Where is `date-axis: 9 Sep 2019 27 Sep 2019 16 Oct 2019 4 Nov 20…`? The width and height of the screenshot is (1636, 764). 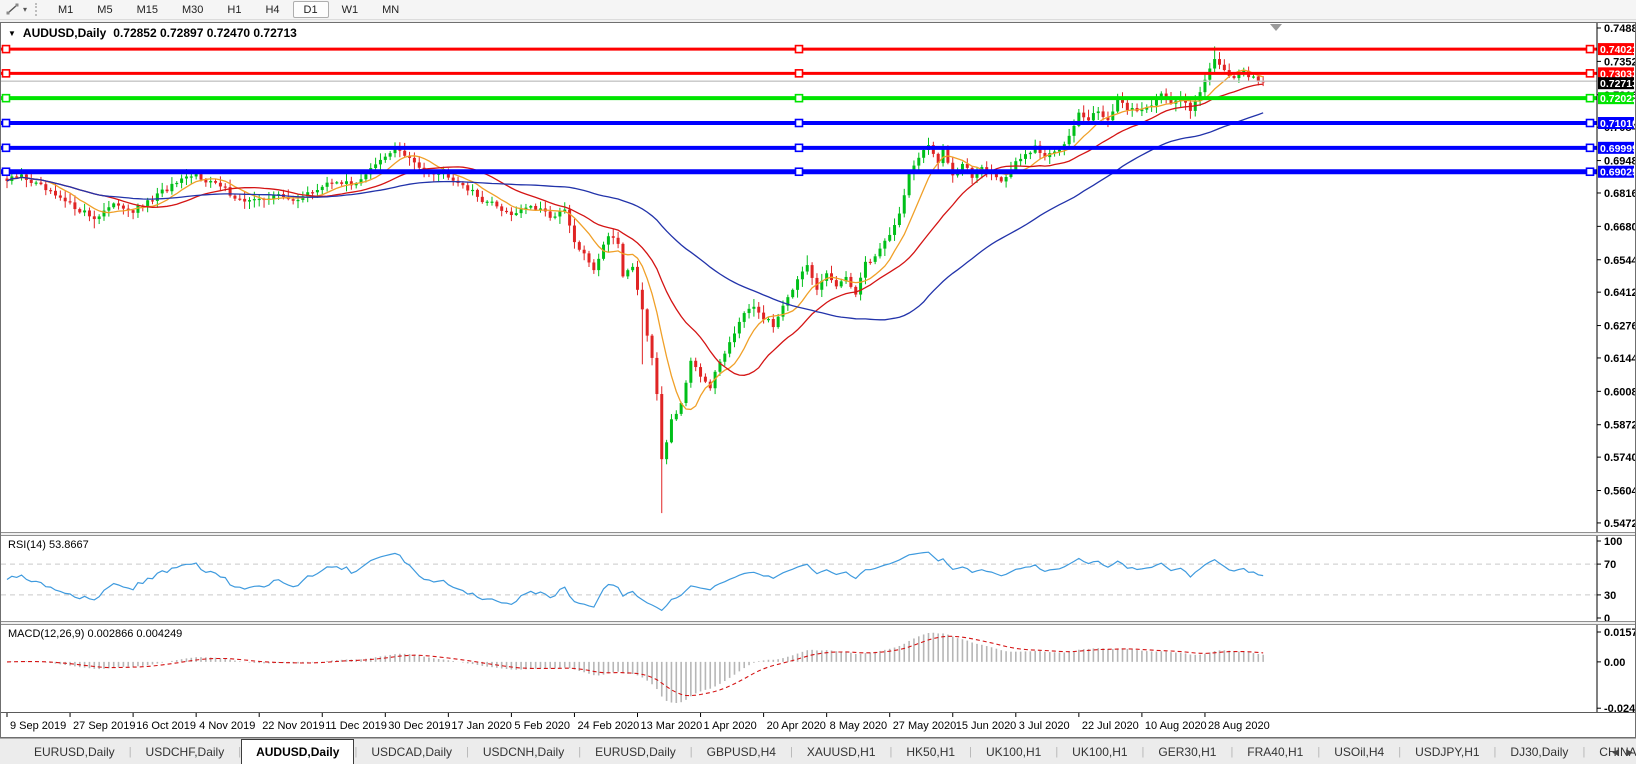 date-axis: 9 Sep 2019 27 Sep 2019 16 Oct 2019 4 Nov 20… is located at coordinates (818, 724).